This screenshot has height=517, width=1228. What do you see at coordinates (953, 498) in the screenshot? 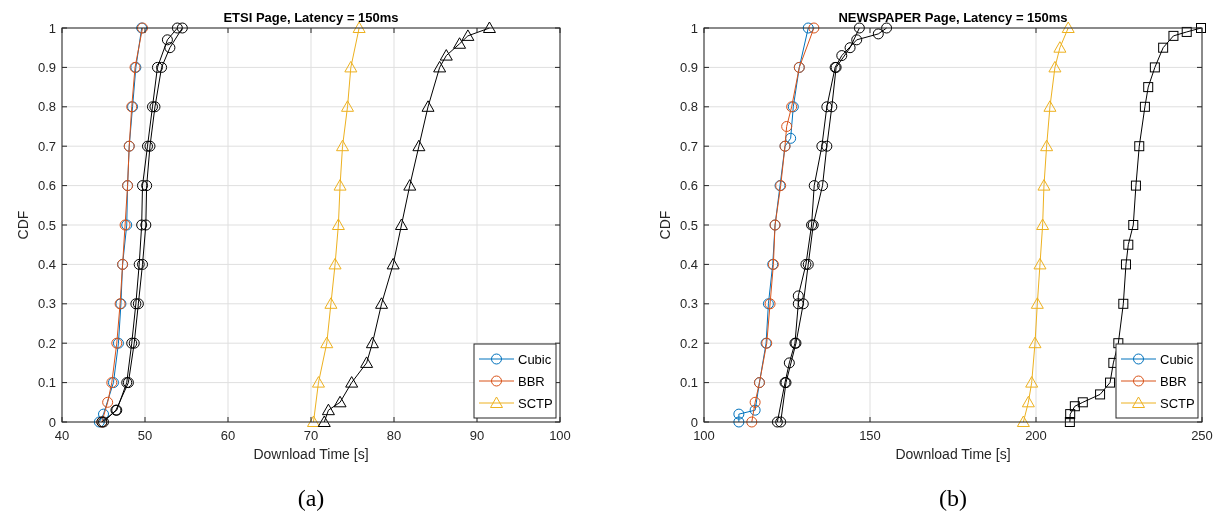
I see `text: (b)` at bounding box center [953, 498].